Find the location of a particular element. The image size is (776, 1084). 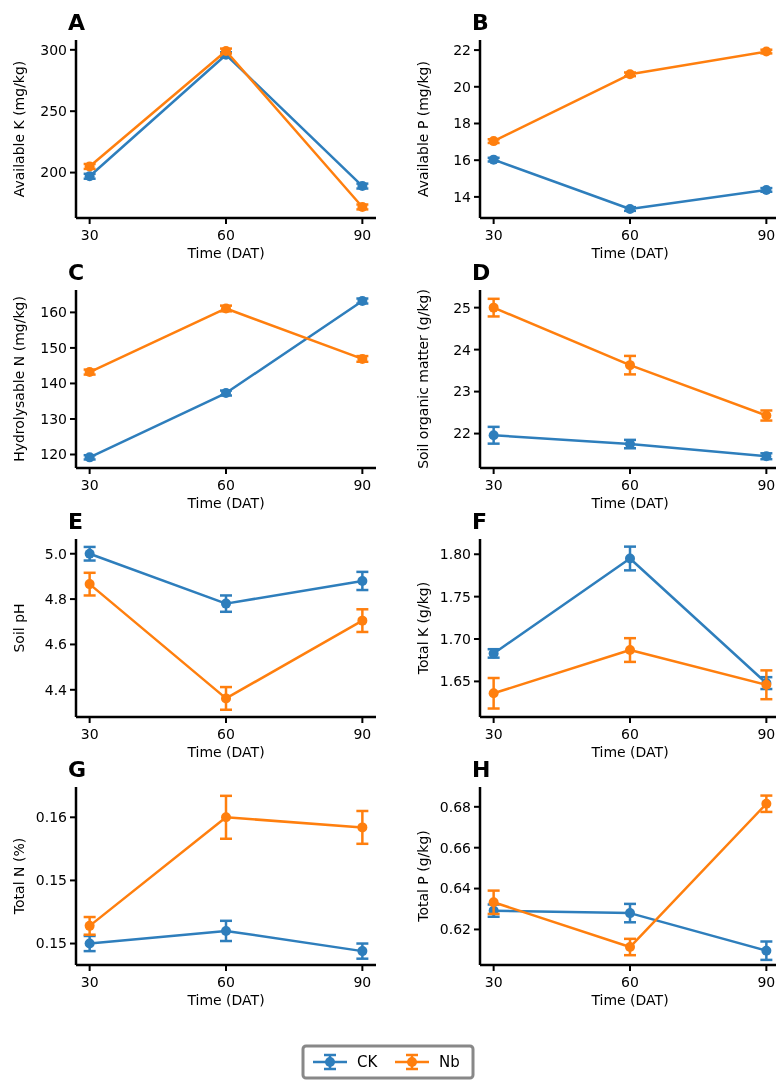

chart-title: D is located at coordinates (481, 272).